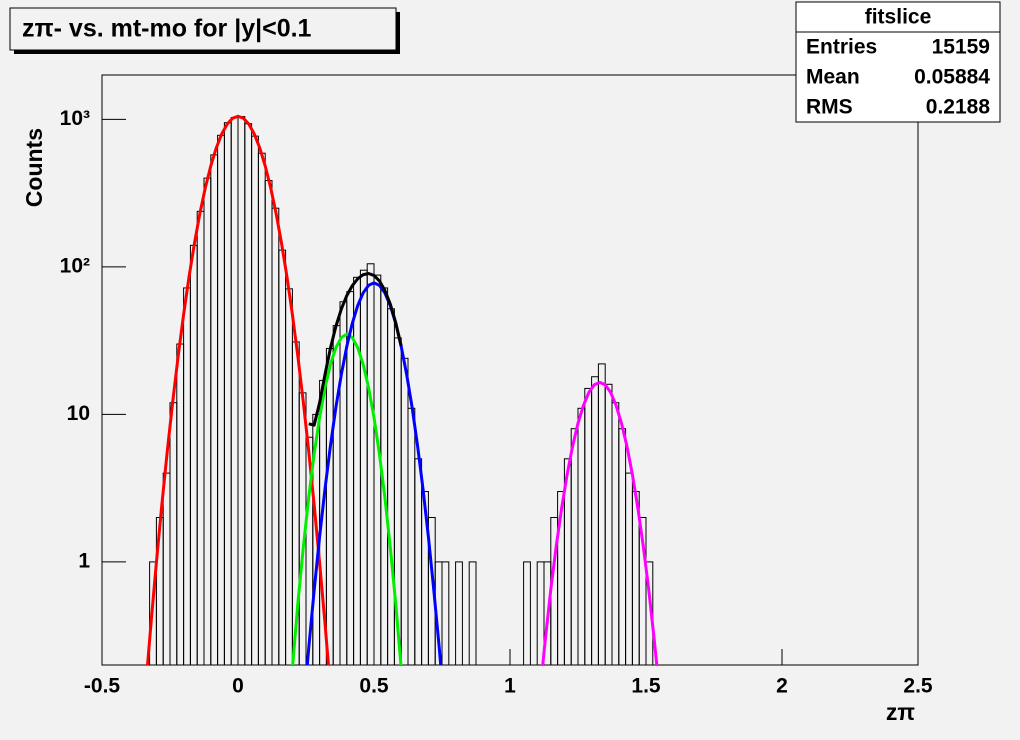  I want to click on stats-box, so click(898, 62).